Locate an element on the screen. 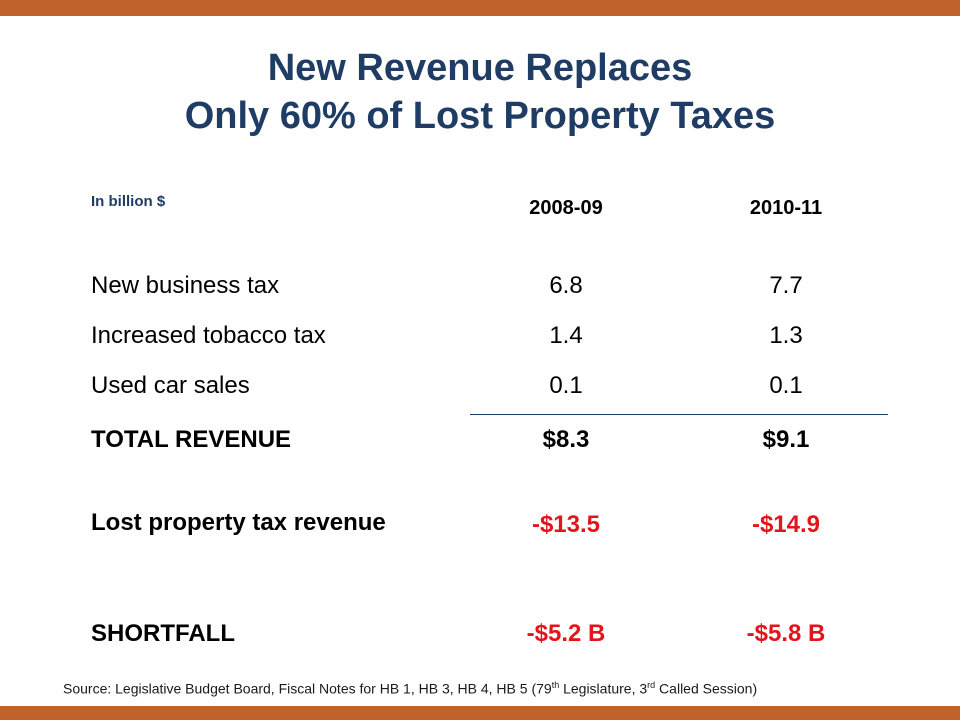 Image resolution: width=960 pixels, height=720 pixels. row-value-2008-09: -$13.5 is located at coordinates (566, 524).